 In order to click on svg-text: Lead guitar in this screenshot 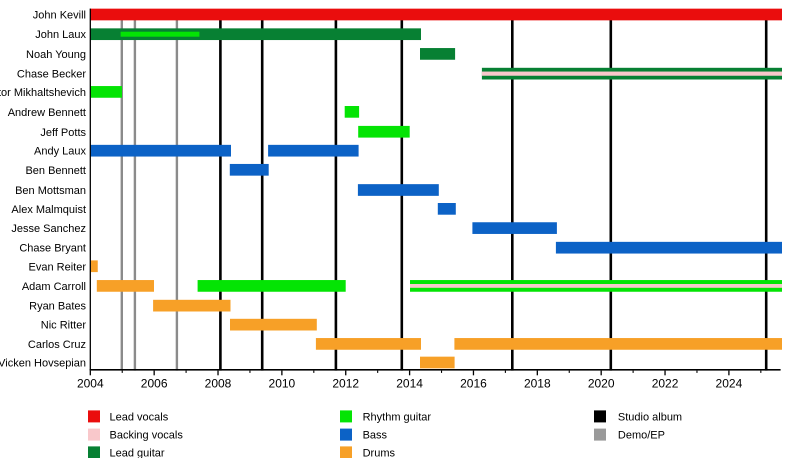, I will do `click(137, 452)`.